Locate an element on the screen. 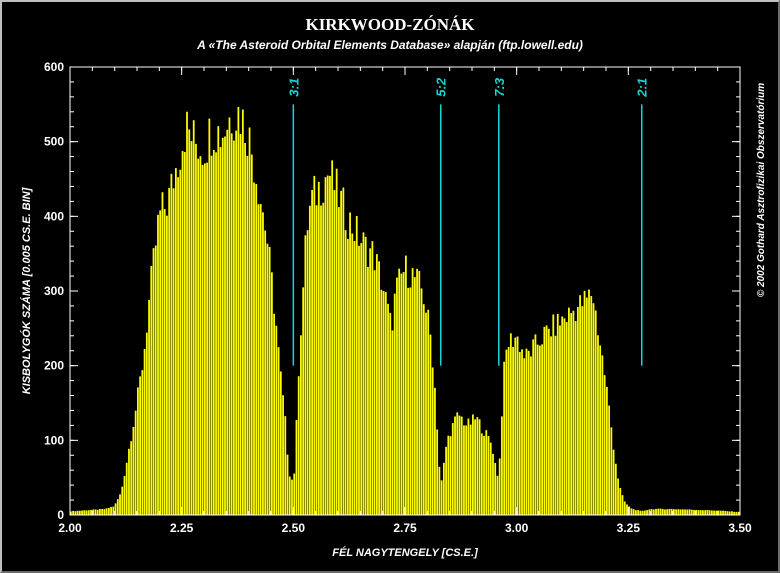  y-tick-label: 100 is located at coordinates (54, 440).